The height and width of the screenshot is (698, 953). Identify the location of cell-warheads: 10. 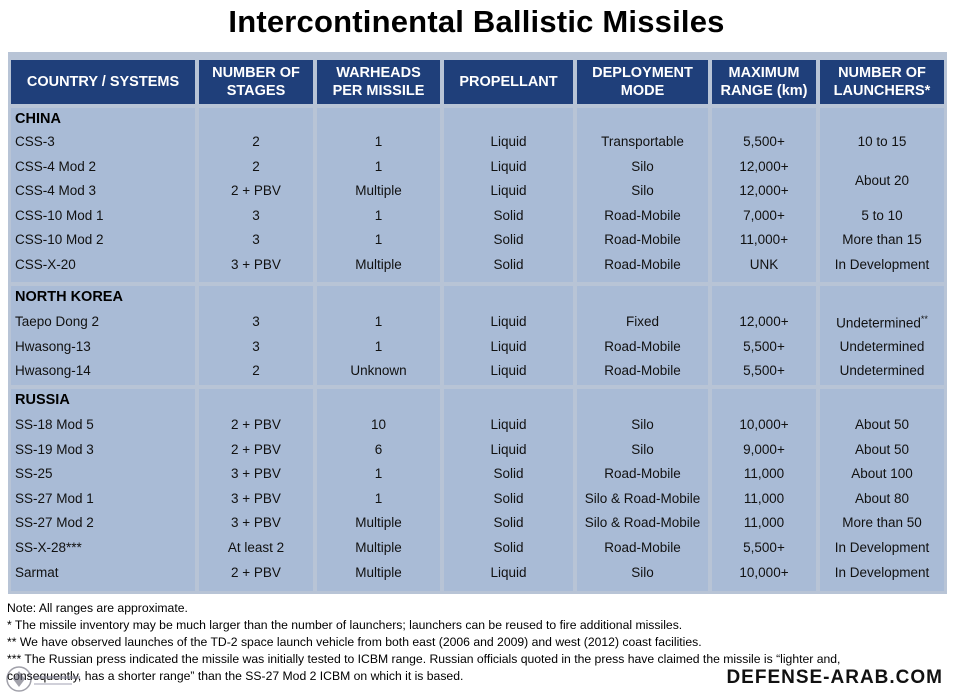
(378, 424).